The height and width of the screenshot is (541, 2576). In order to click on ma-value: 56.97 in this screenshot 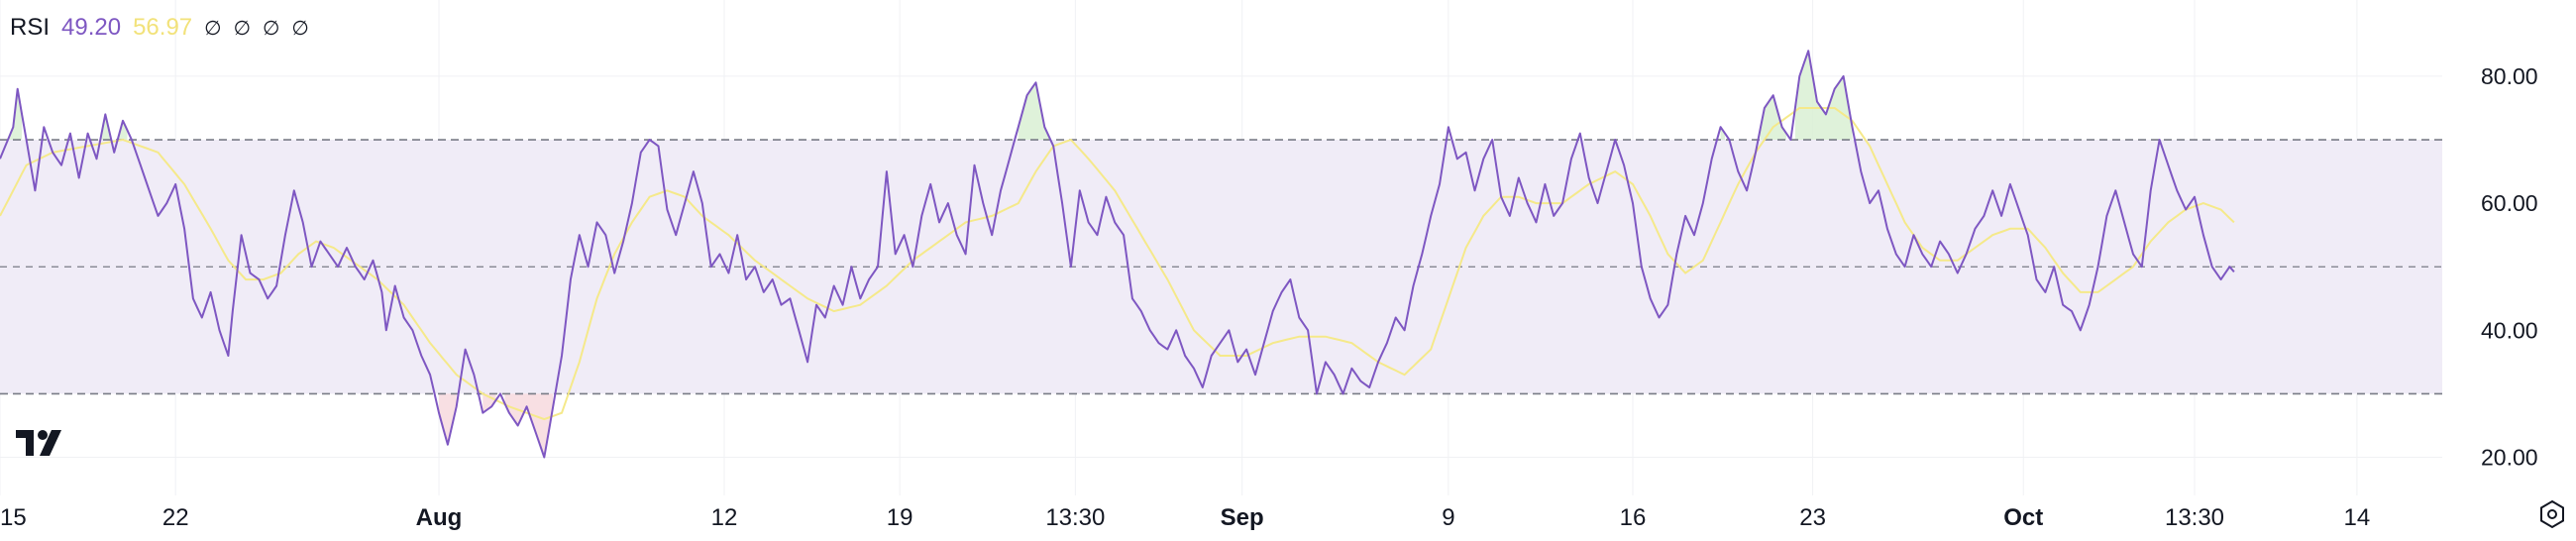, I will do `click(163, 27)`.